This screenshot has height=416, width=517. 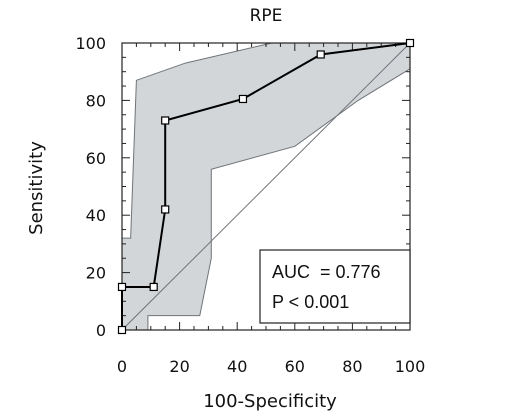 What do you see at coordinates (36, 188) in the screenshot?
I see `y-axis-title: Sensitivity` at bounding box center [36, 188].